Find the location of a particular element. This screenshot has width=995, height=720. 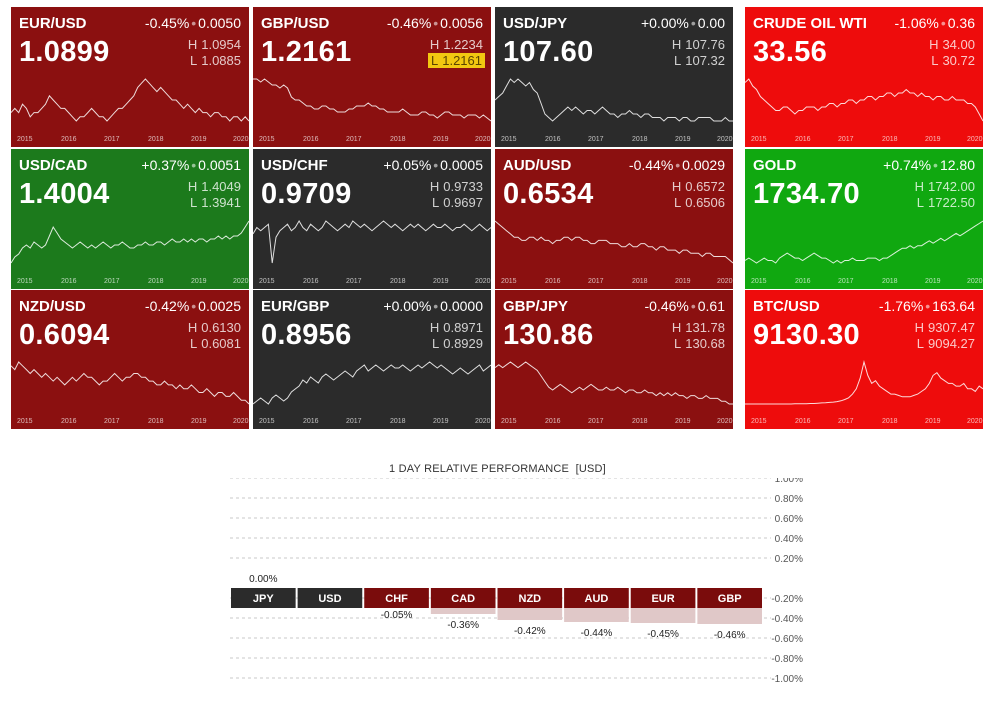

change-percent: -0.42% is located at coordinates (167, 306).